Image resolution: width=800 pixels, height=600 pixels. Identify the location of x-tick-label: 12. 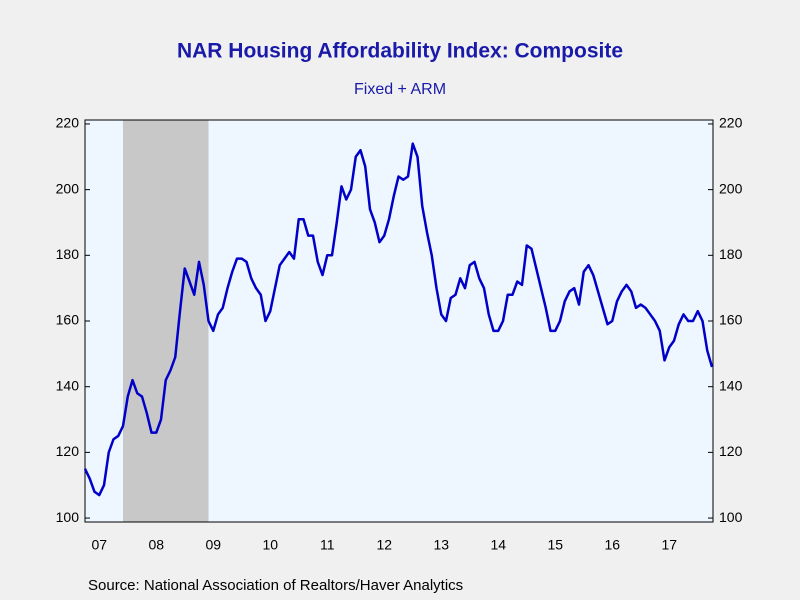
(384, 545).